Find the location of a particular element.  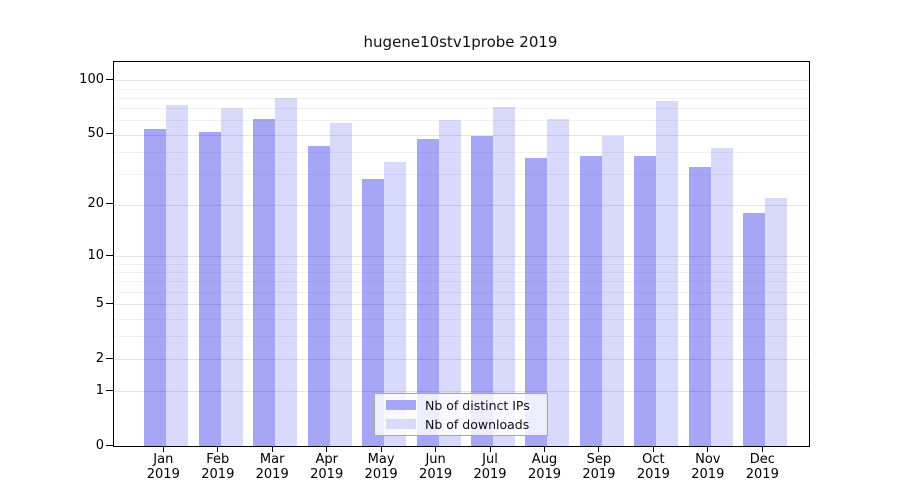

x-tick-label-line: Jan is located at coordinates (163, 459).